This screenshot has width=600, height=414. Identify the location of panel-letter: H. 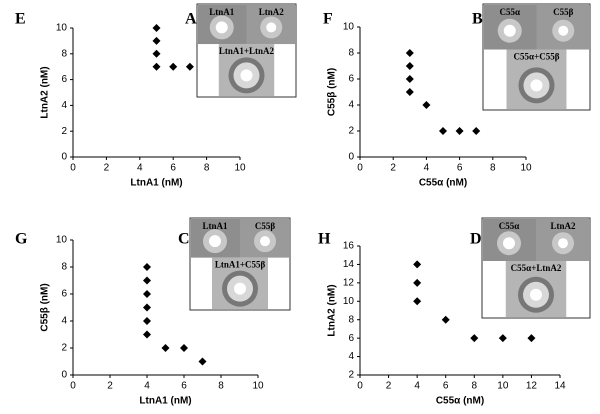
(324, 239).